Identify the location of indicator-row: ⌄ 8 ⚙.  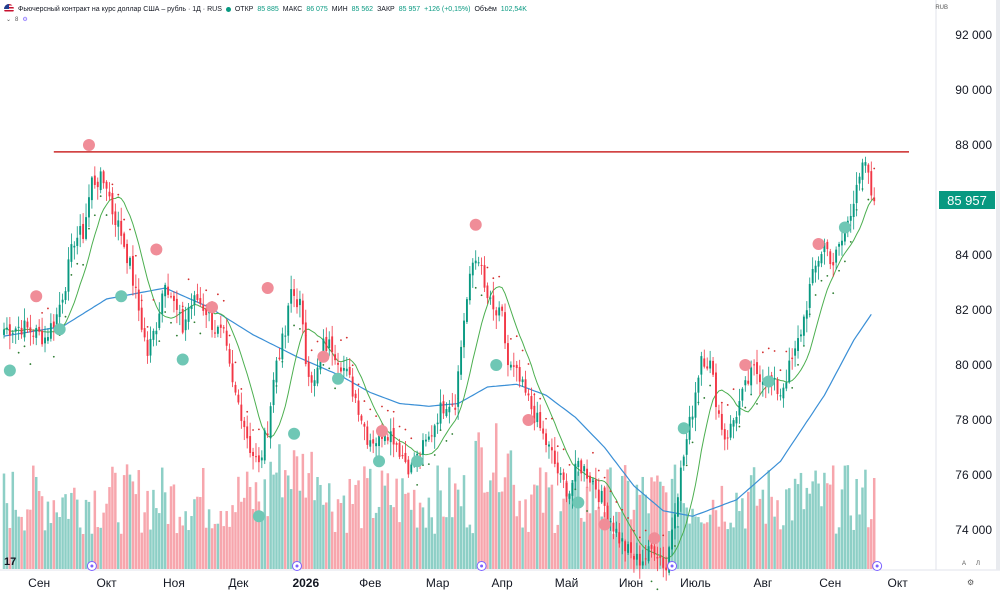
(17, 20).